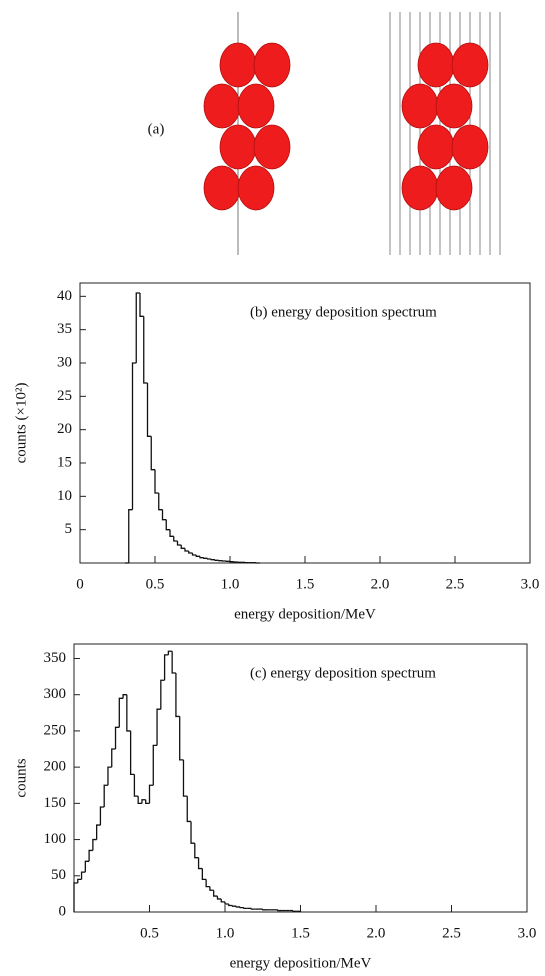 This screenshot has height=976, width=545. Describe the element at coordinates (156, 129) in the screenshot. I see `panel-label: (a)` at that location.